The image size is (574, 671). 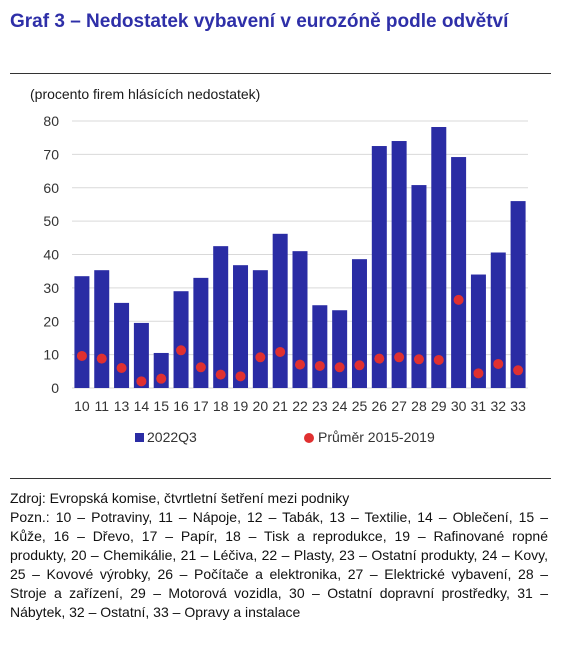 What do you see at coordinates (51, 288) in the screenshot?
I see `y-tick-label: 30` at bounding box center [51, 288].